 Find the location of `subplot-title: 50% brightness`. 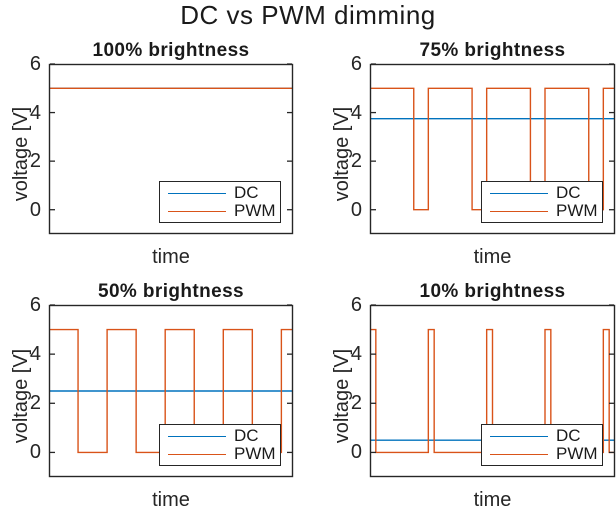

subplot-title: 50% brightness is located at coordinates (171, 291).